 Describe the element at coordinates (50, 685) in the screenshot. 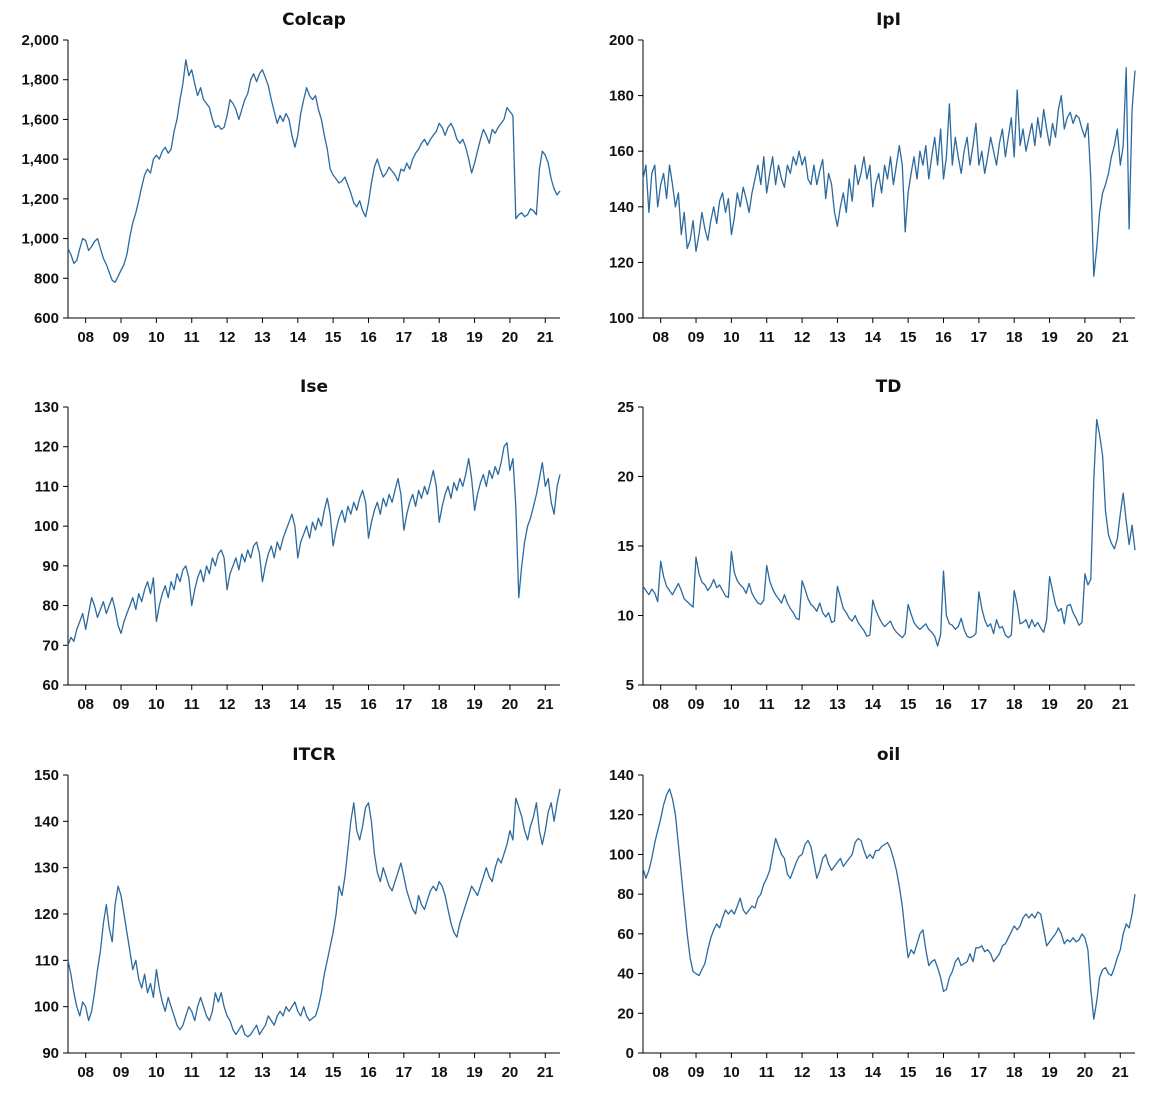

I see `y-tick-label: 60` at that location.